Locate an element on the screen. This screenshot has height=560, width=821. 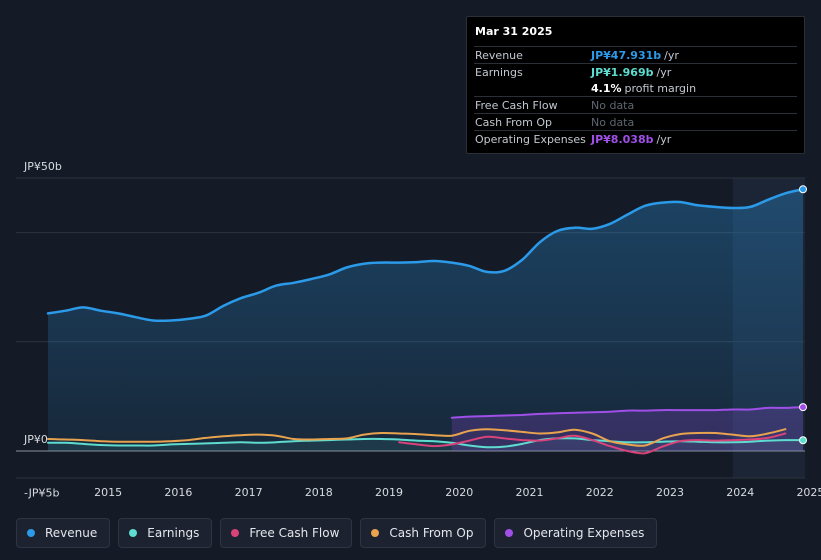
x-axis-label: 2024 is located at coordinates (740, 492).